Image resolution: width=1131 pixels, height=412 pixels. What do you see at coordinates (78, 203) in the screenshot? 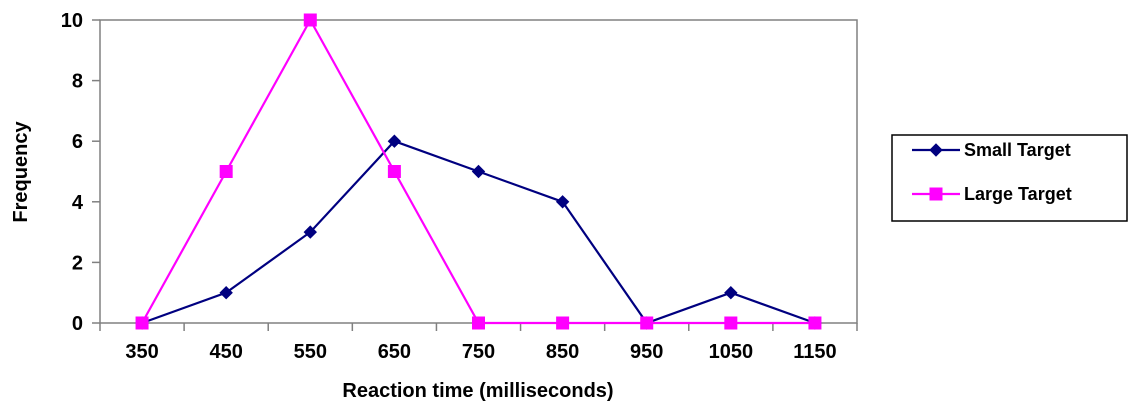
I see `y-tick-label: 4` at bounding box center [78, 203].